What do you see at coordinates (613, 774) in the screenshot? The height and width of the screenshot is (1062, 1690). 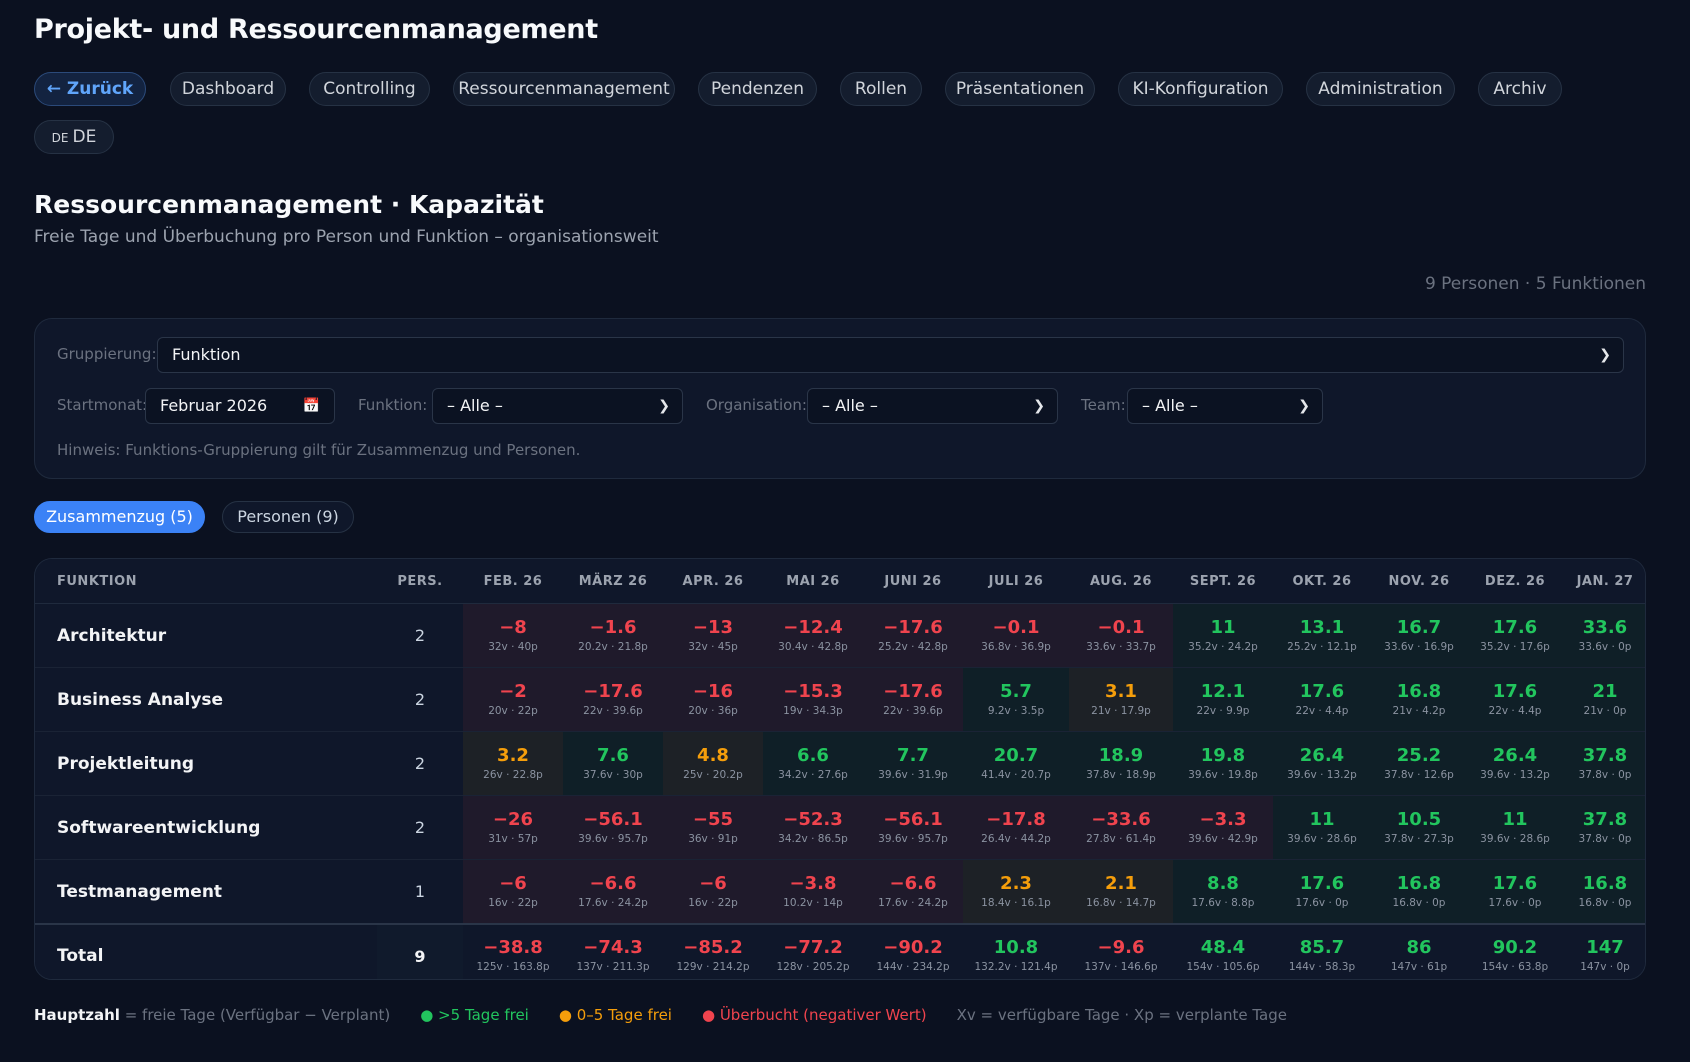 I see `available-planned-value: 37.6v · 30p` at bounding box center [613, 774].